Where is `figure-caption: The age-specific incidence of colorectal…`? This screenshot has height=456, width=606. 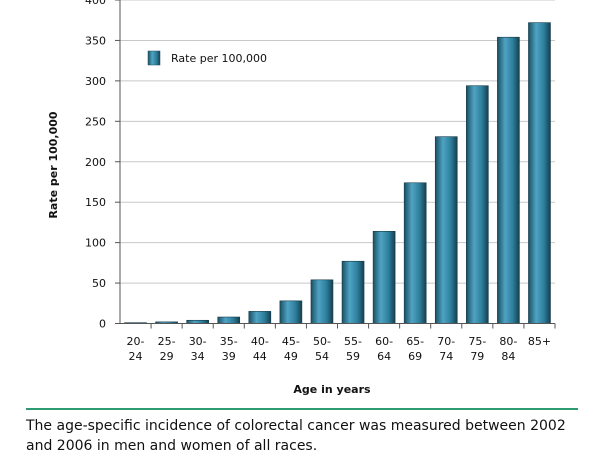
figure-caption: The age-specific incidence of colorectal… is located at coordinates (296, 436).